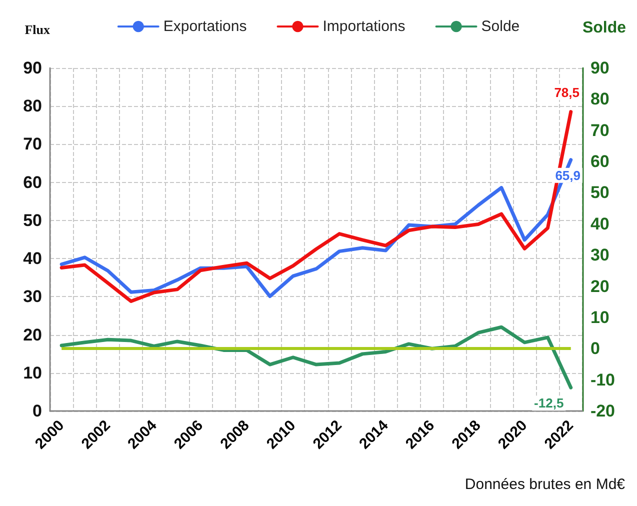  What do you see at coordinates (37, 29) in the screenshot?
I see `y-axis-title: Flux` at bounding box center [37, 29].